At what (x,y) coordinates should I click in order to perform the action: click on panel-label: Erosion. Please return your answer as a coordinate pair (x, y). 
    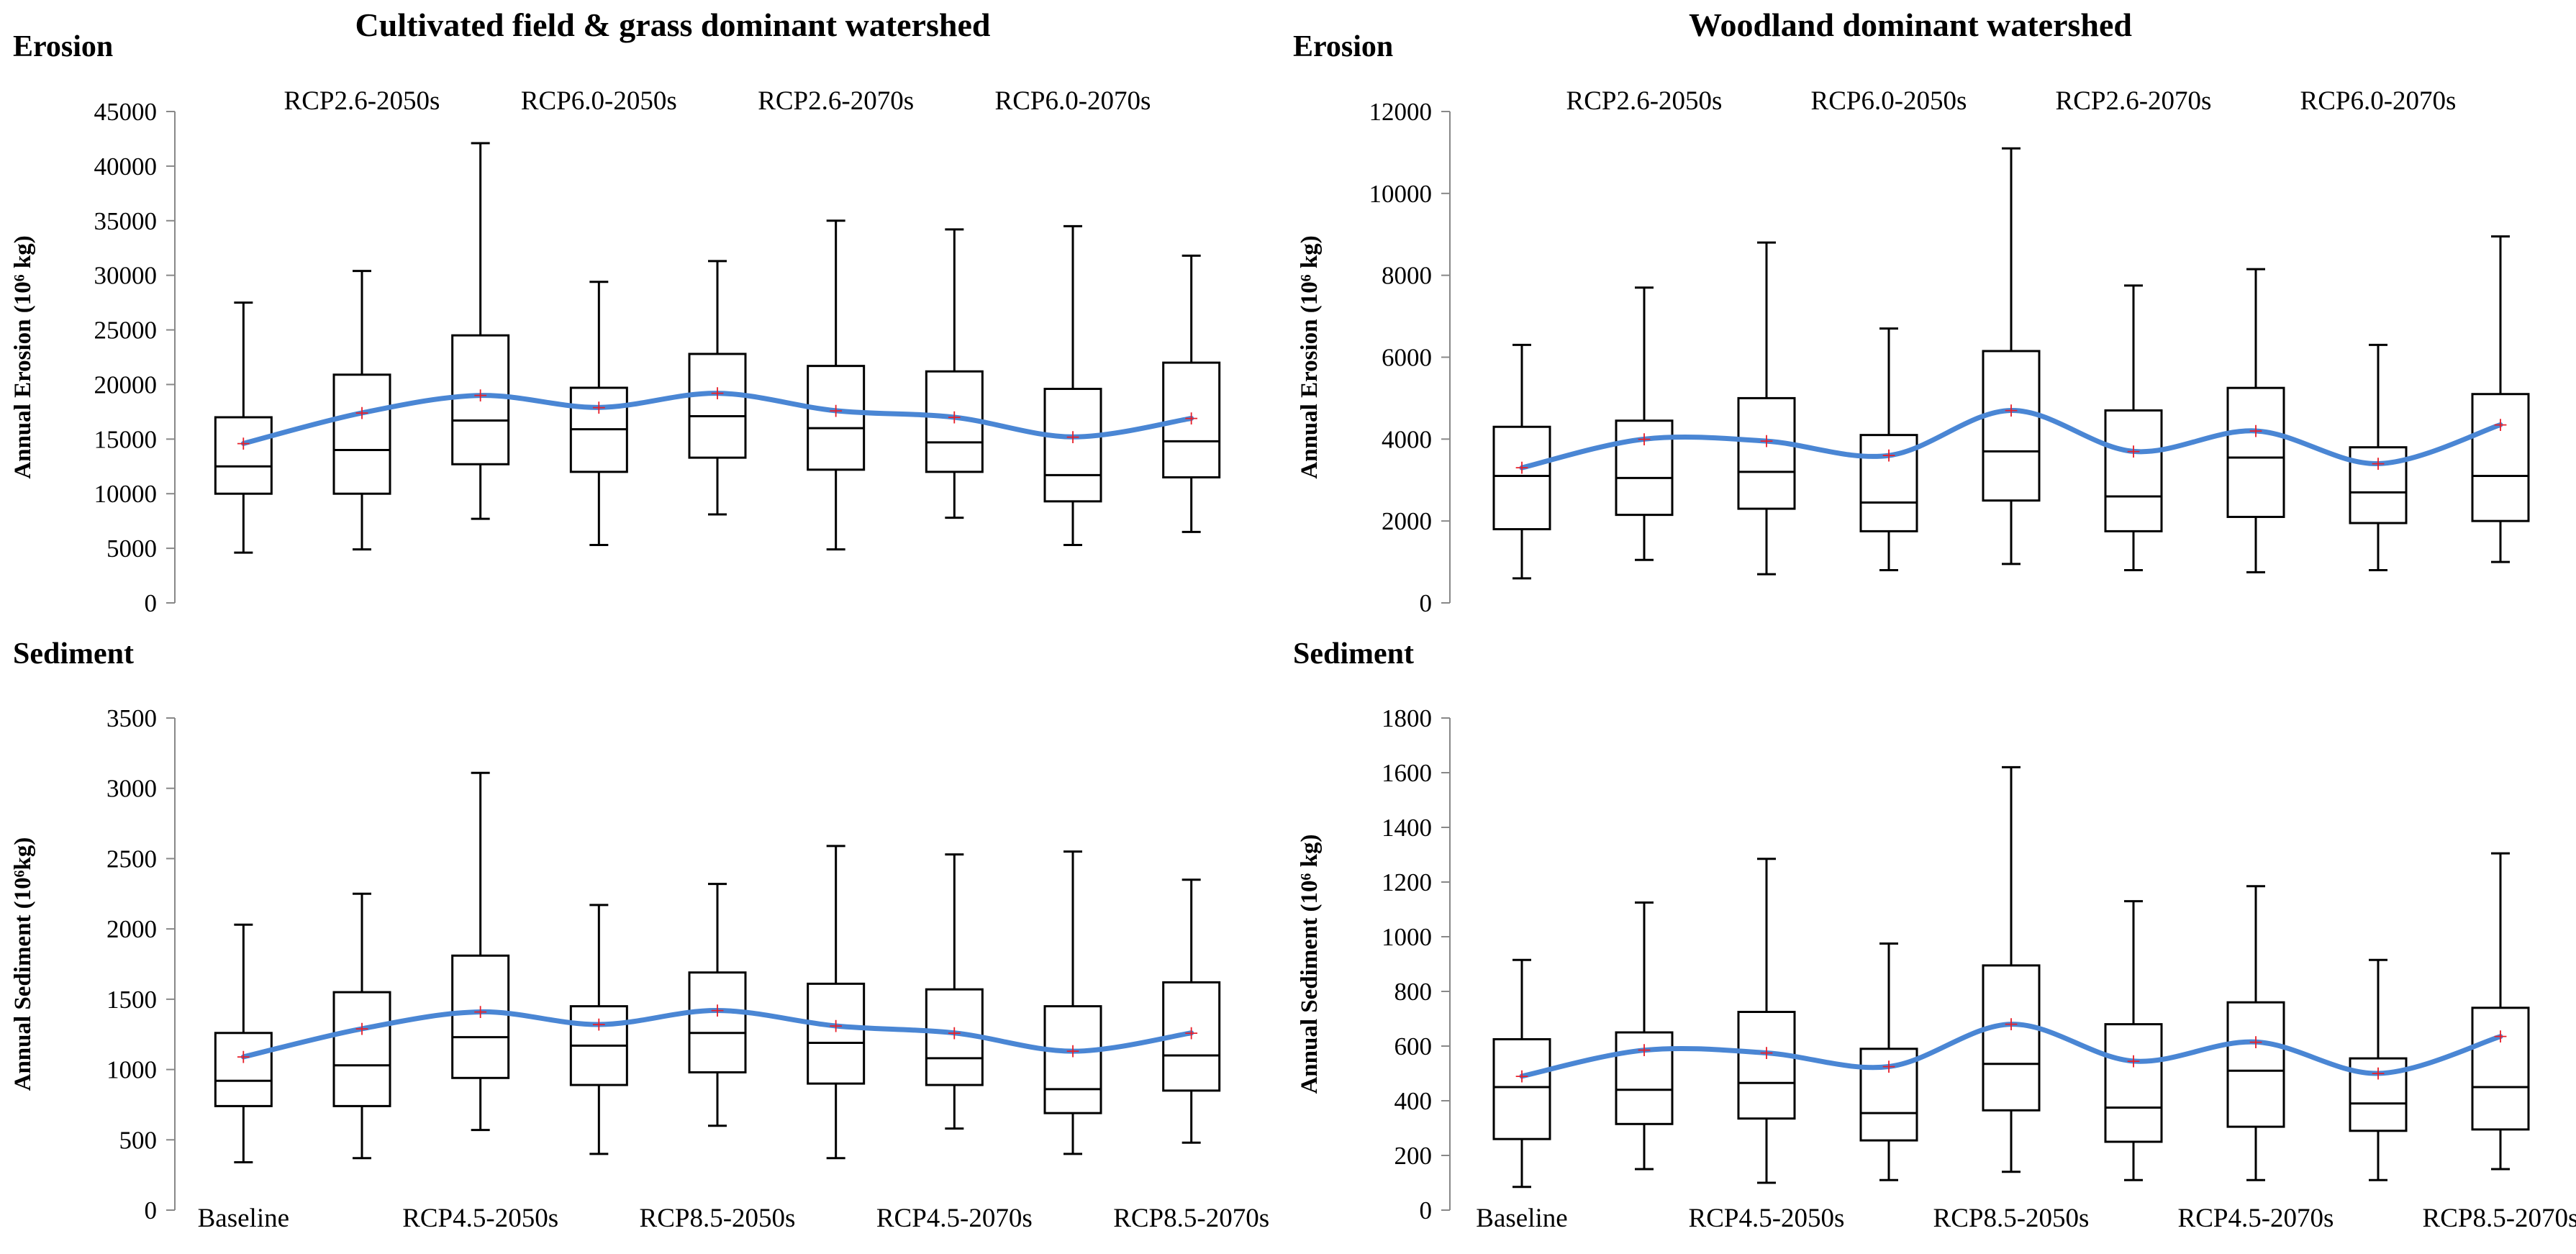
    Looking at the image, I should click on (1343, 46).